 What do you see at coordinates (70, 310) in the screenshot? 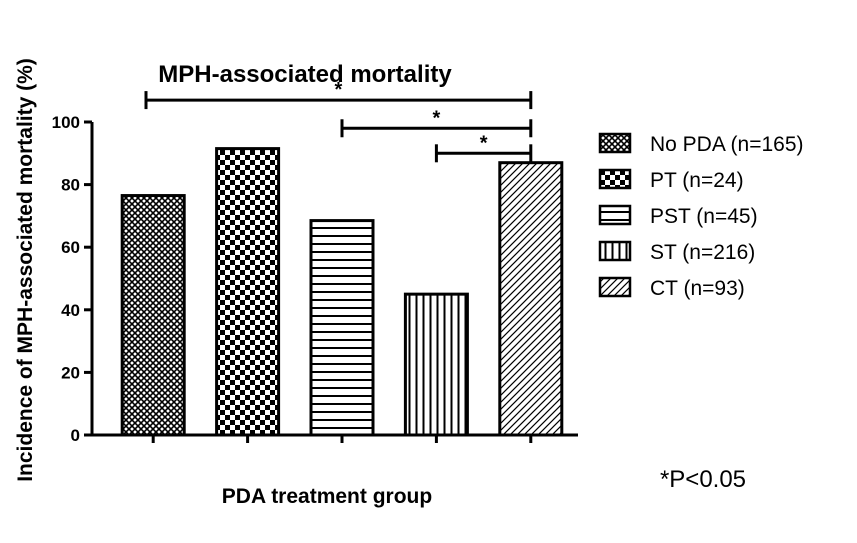
I see `y-tick-label: 40` at bounding box center [70, 310].